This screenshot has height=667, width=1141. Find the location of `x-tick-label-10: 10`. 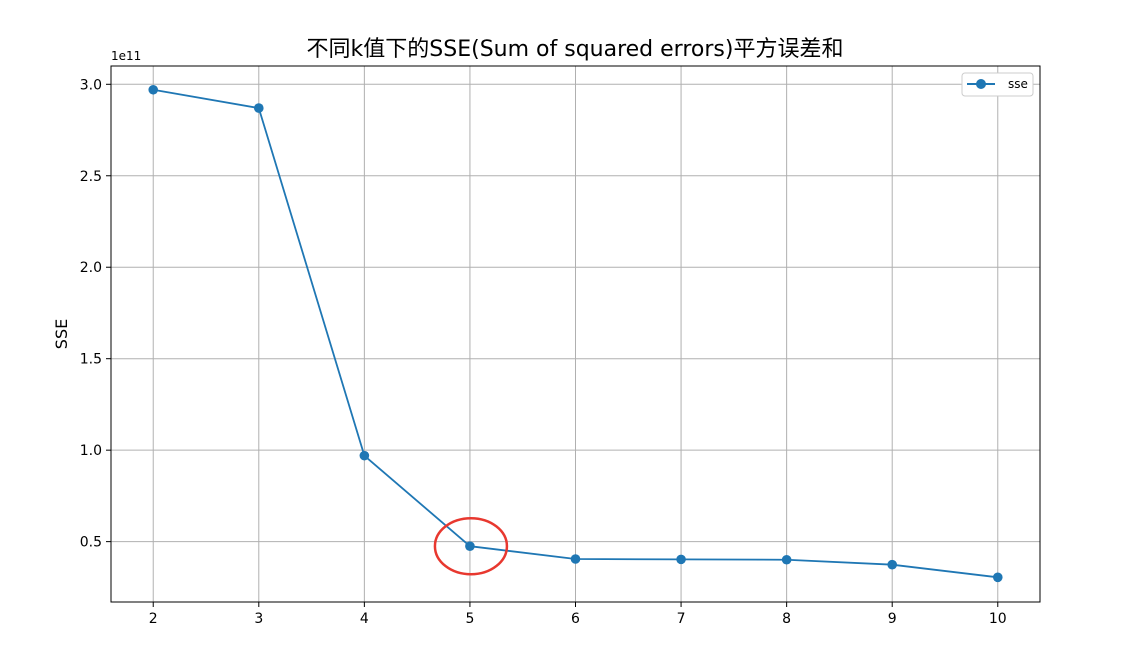

x-tick-label-10: 10 is located at coordinates (998, 619).